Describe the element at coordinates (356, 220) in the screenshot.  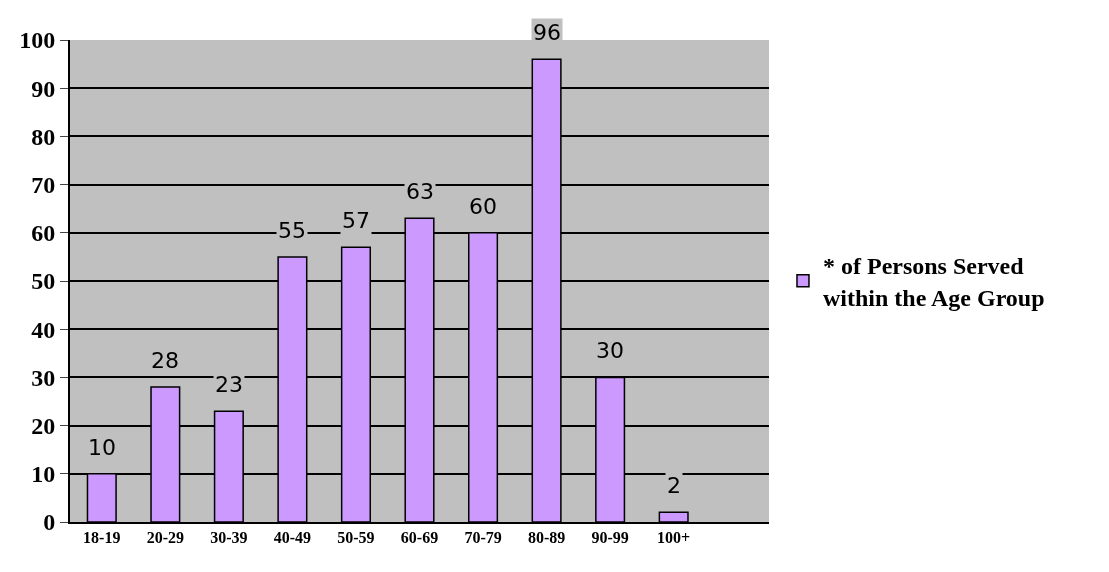
I see `data-label: 57` at that location.